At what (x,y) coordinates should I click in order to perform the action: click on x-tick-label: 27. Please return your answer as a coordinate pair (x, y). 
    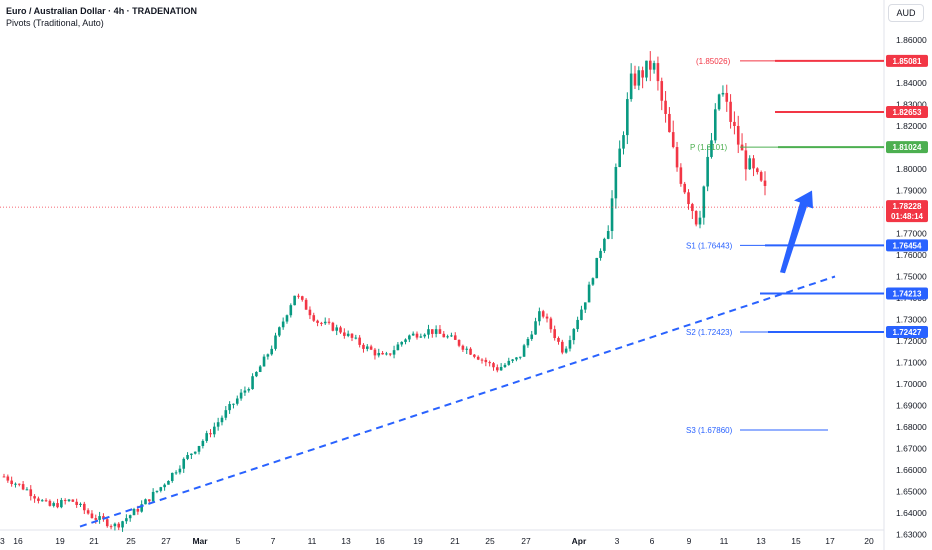
    Looking at the image, I should click on (526, 541).